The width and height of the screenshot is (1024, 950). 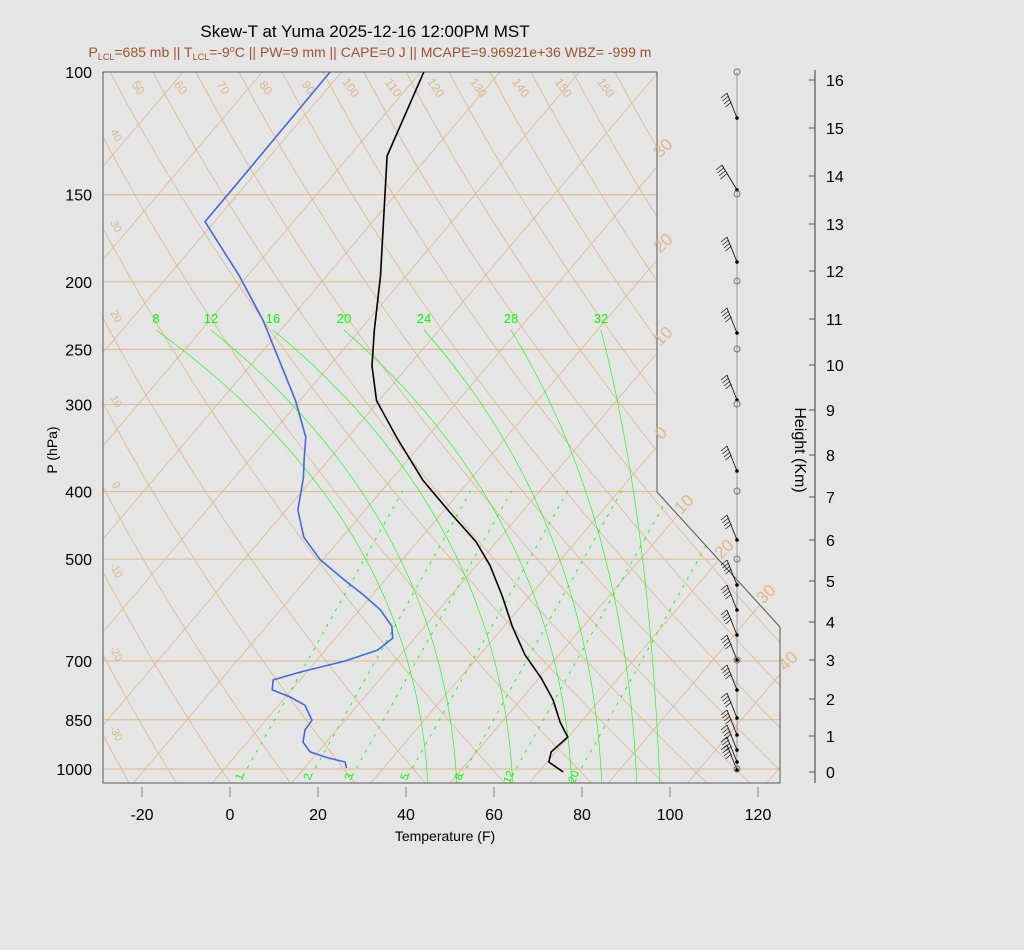 I want to click on dry-adiabat-label: 50, so click(x=138, y=87).